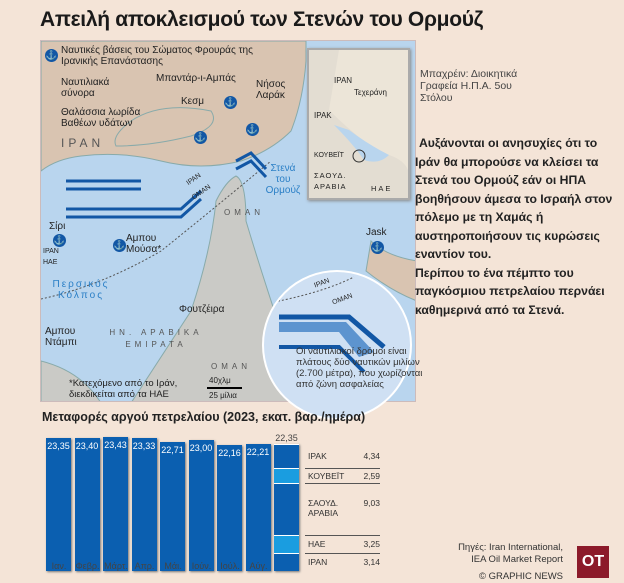 The width and height of the screenshot is (624, 583). Describe the element at coordinates (517, 559) in the screenshot. I see `source-line-2: IEA Oil Market Report` at that location.